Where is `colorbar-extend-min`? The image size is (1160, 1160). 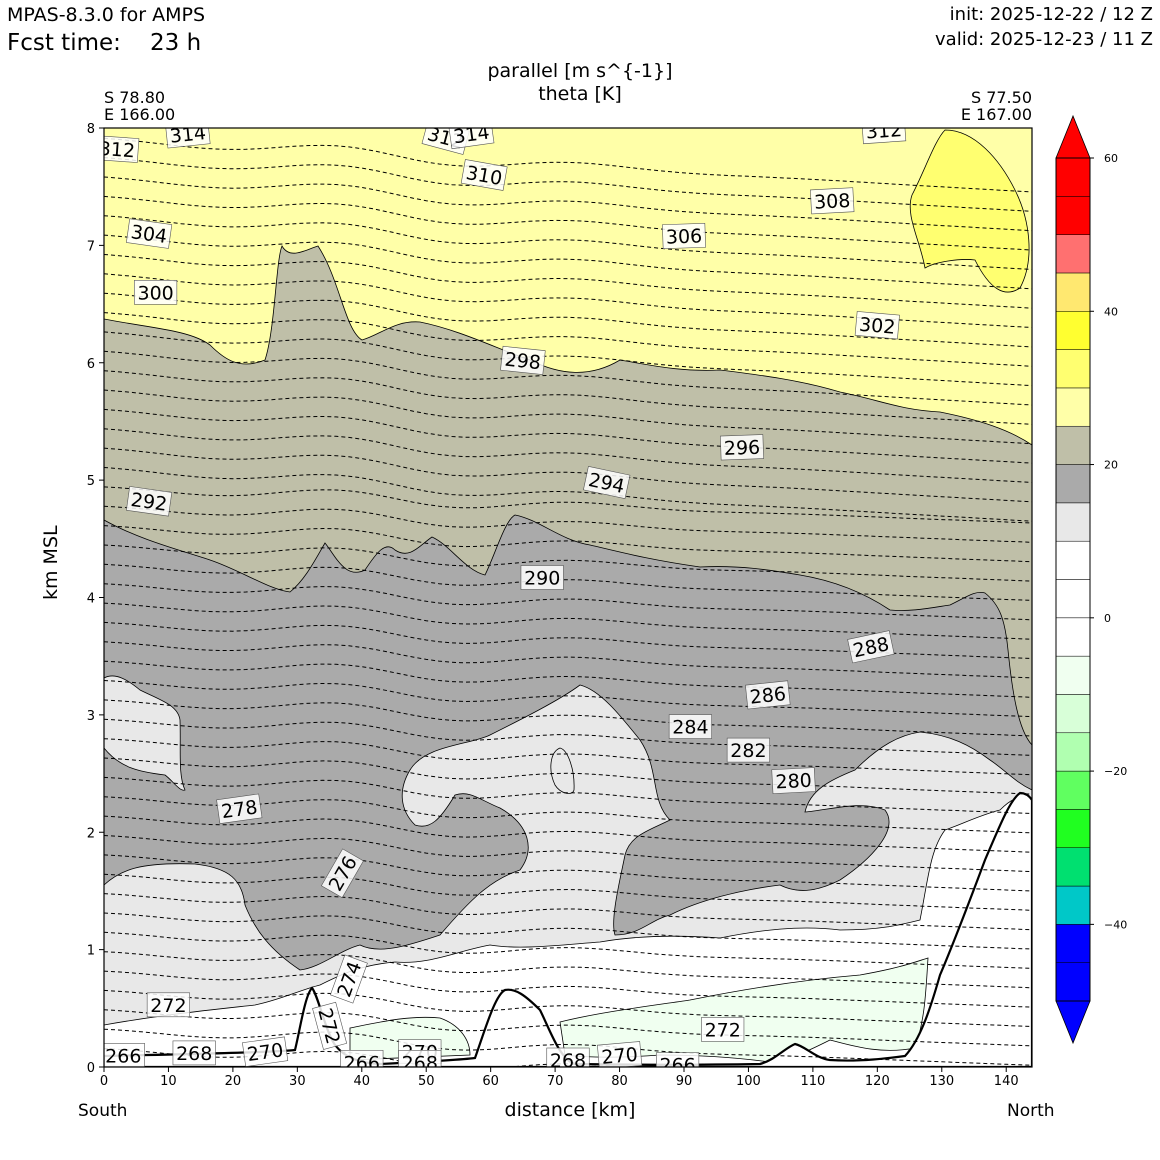 colorbar-extend-min is located at coordinates (1073, 1022).